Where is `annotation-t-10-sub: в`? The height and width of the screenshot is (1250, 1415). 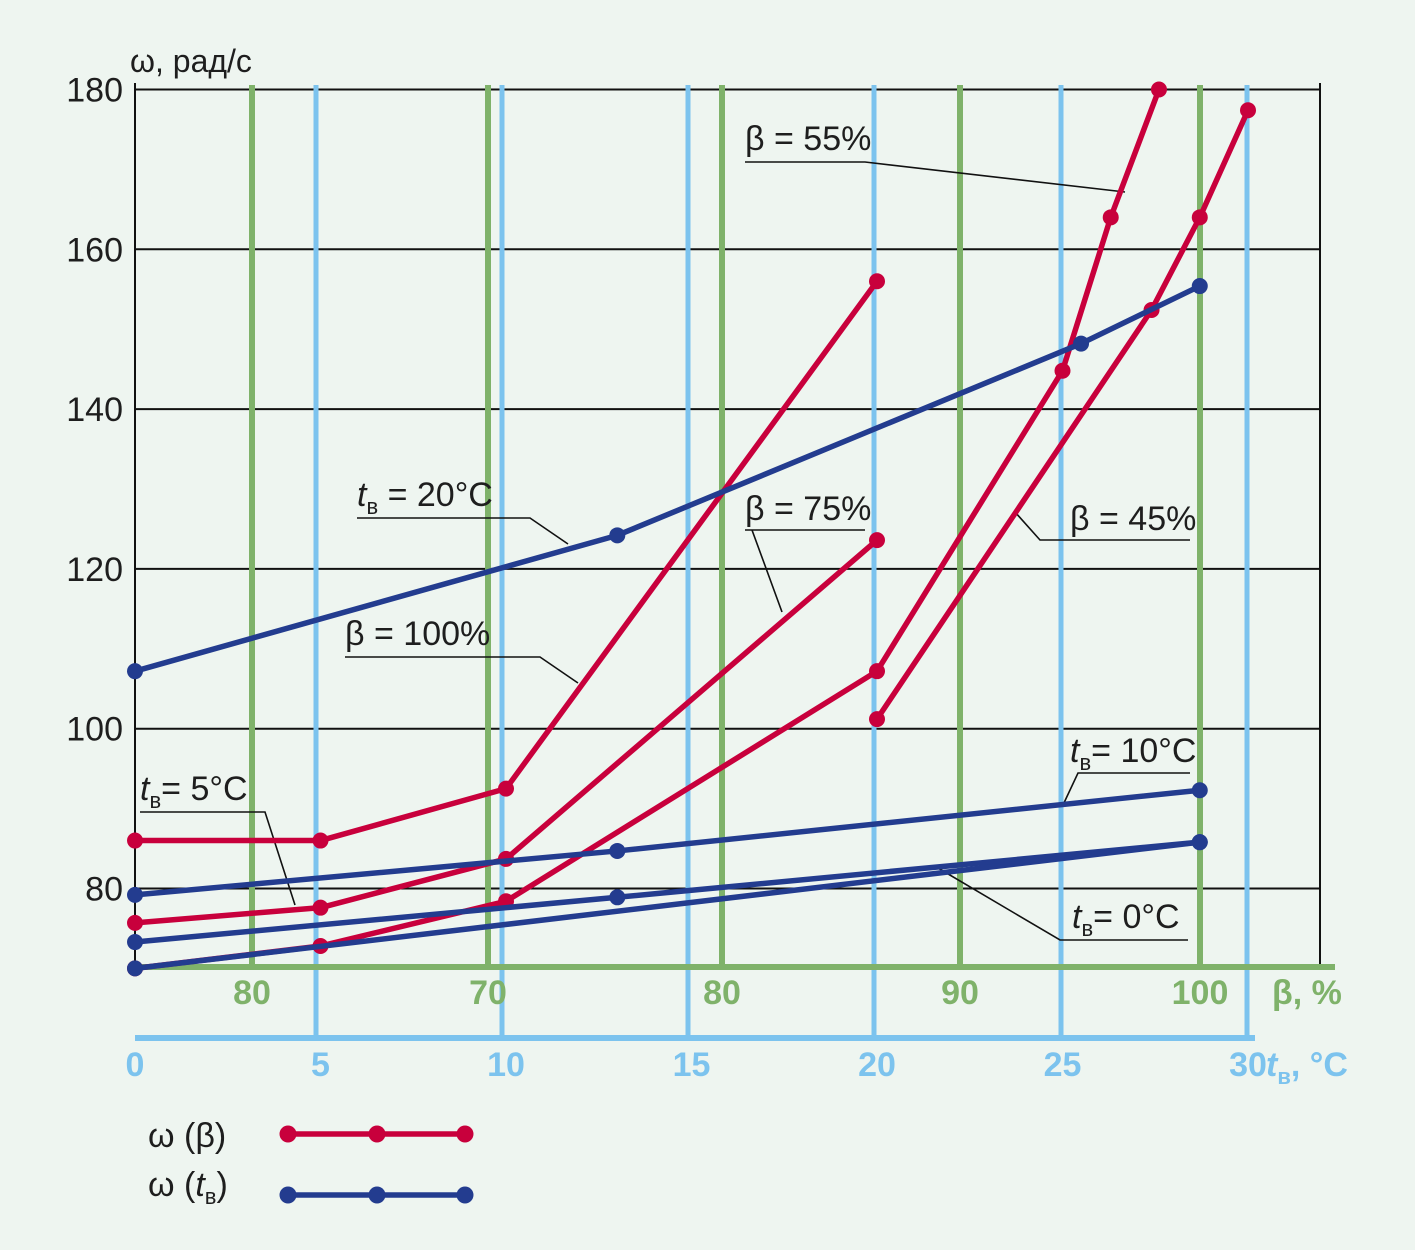 annotation-t-10-sub: в is located at coordinates (1085, 762).